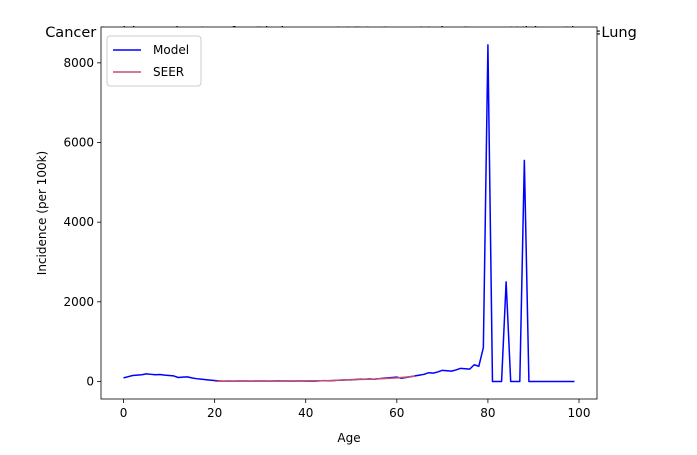  What do you see at coordinates (315, 379) in the screenshot?
I see `series-line-seer` at bounding box center [315, 379].